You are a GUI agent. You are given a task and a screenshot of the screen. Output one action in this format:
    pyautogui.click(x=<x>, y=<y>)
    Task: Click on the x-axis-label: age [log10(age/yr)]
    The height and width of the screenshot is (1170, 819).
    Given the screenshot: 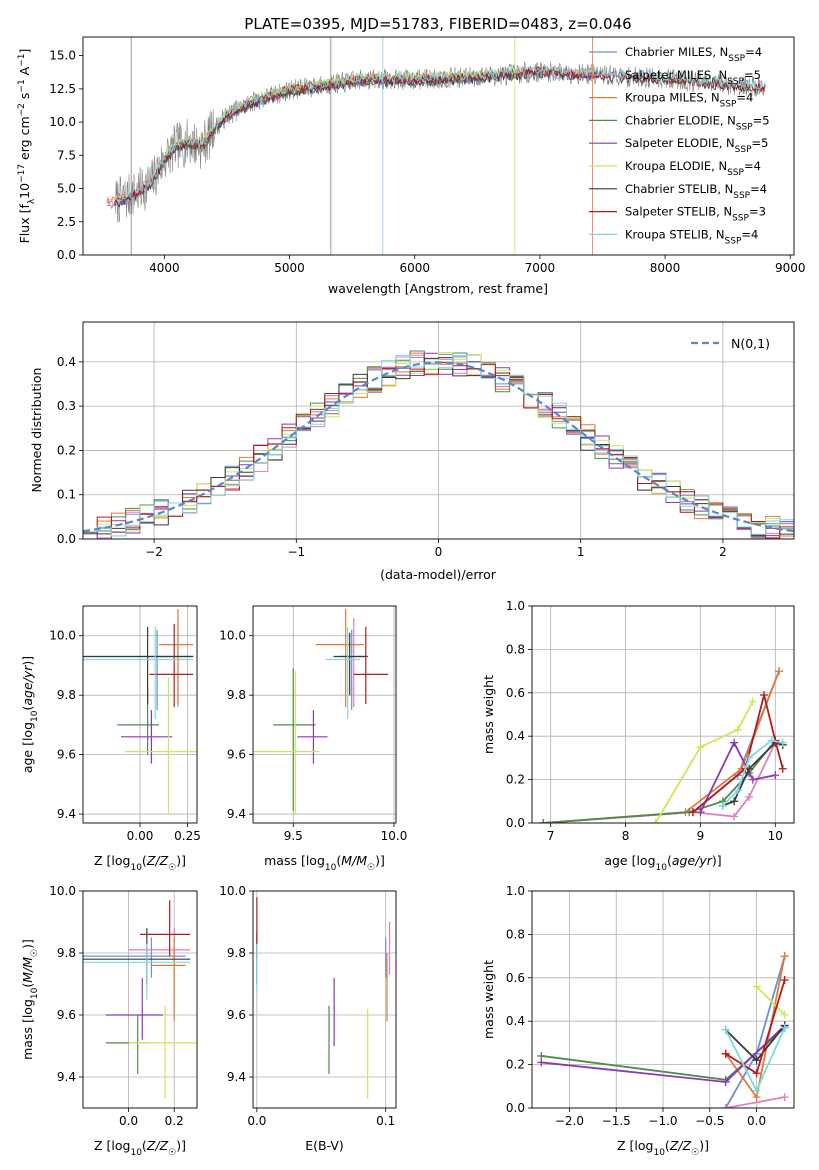 What is the action you would take?
    pyautogui.click(x=662, y=863)
    